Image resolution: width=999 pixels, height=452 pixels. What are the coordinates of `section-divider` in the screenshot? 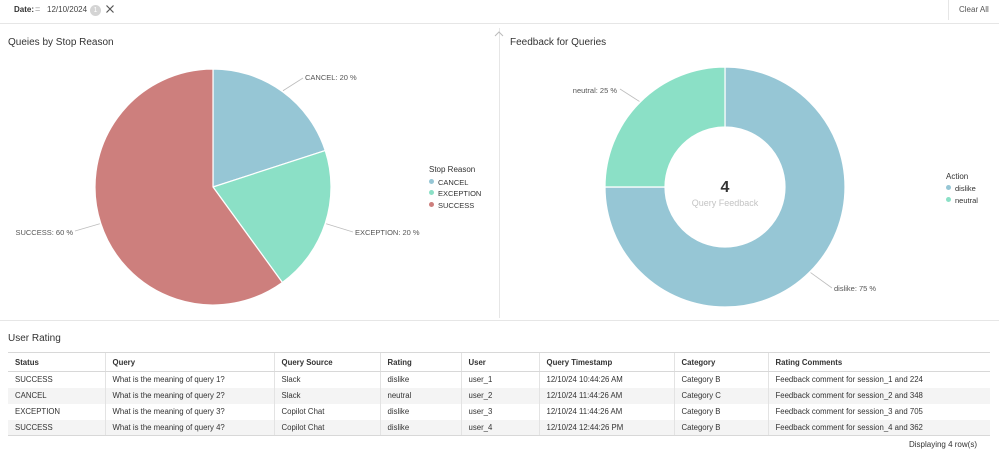 It's located at (499, 320).